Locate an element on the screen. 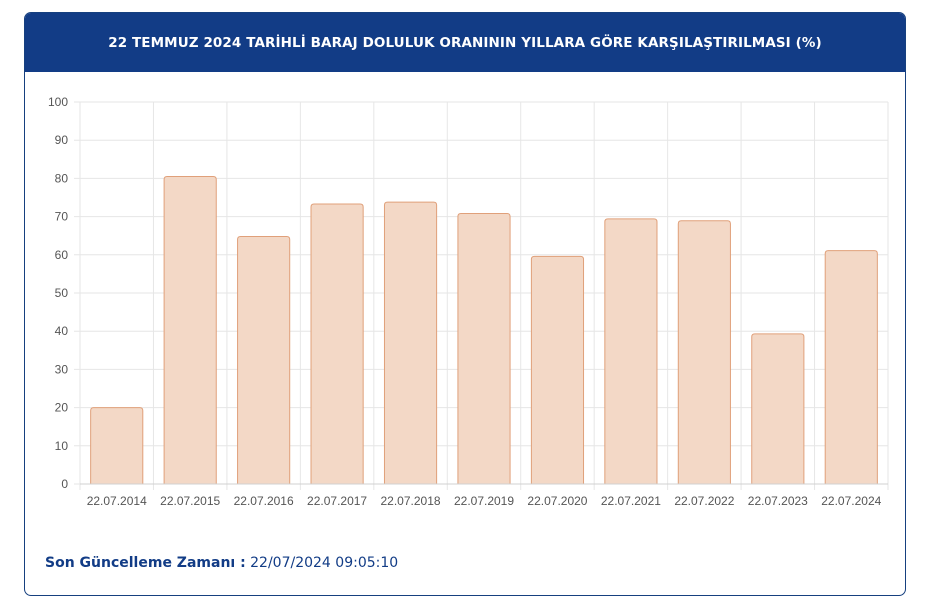  y-tick-label: 20 is located at coordinates (62, 408).